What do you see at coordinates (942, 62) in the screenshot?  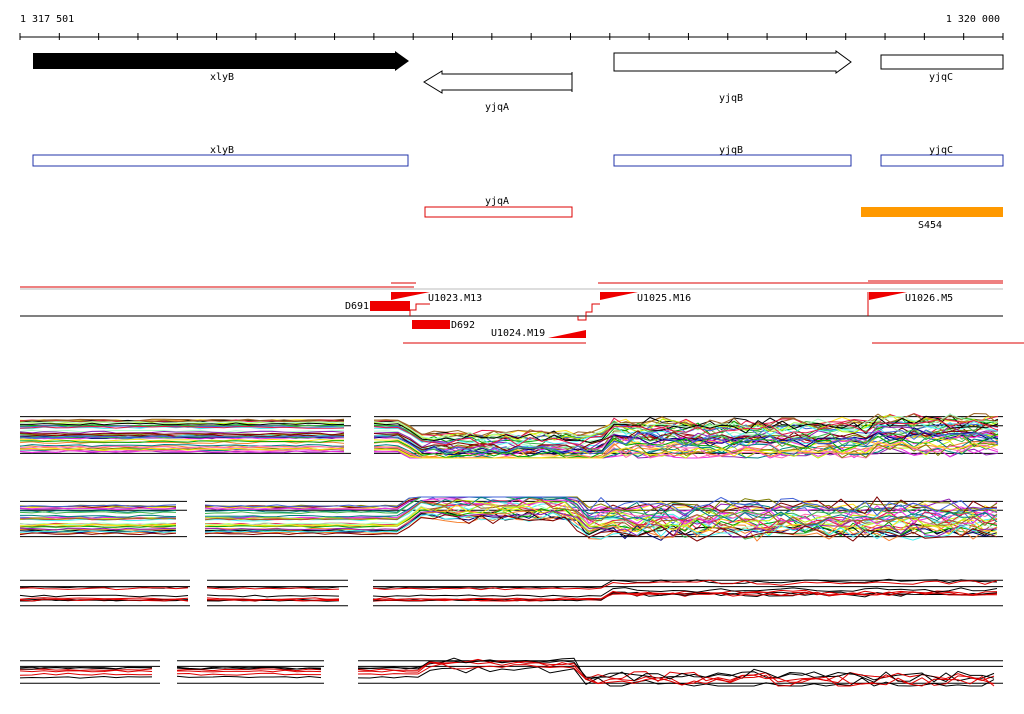 I see `gene-box` at bounding box center [942, 62].